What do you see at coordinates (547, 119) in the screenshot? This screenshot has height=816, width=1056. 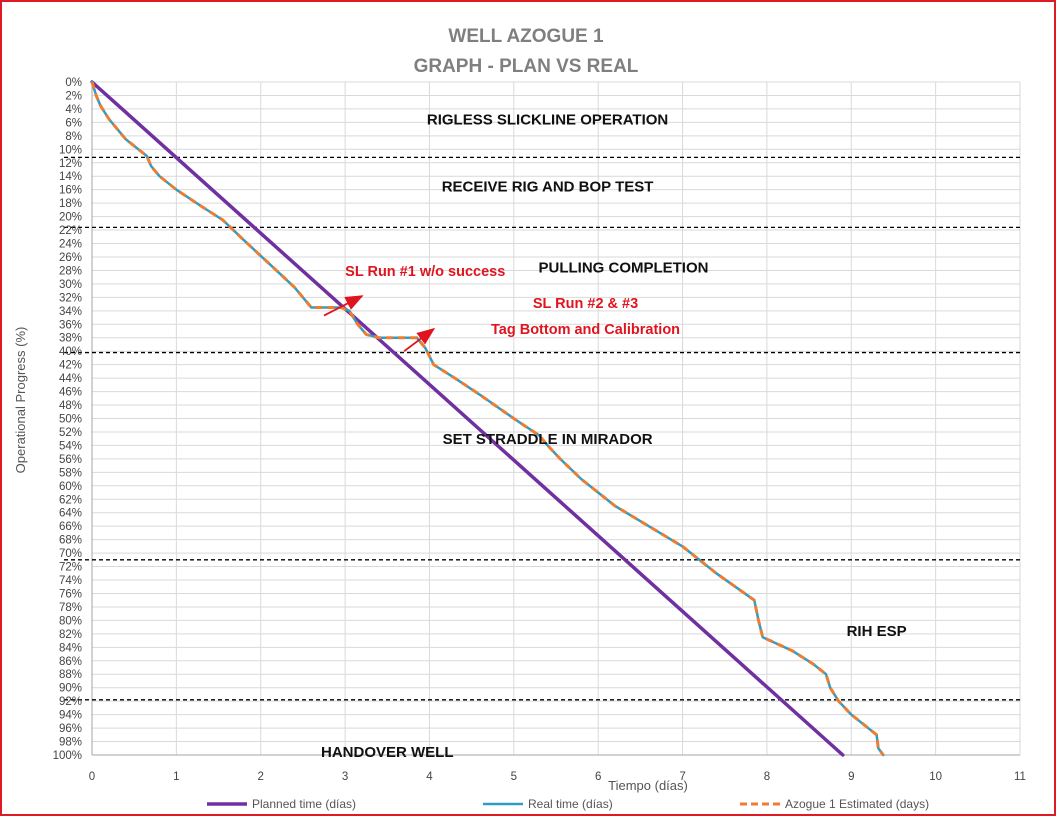 I see `phase-label: RIGLESS SLICKLINE OPERATION` at bounding box center [547, 119].